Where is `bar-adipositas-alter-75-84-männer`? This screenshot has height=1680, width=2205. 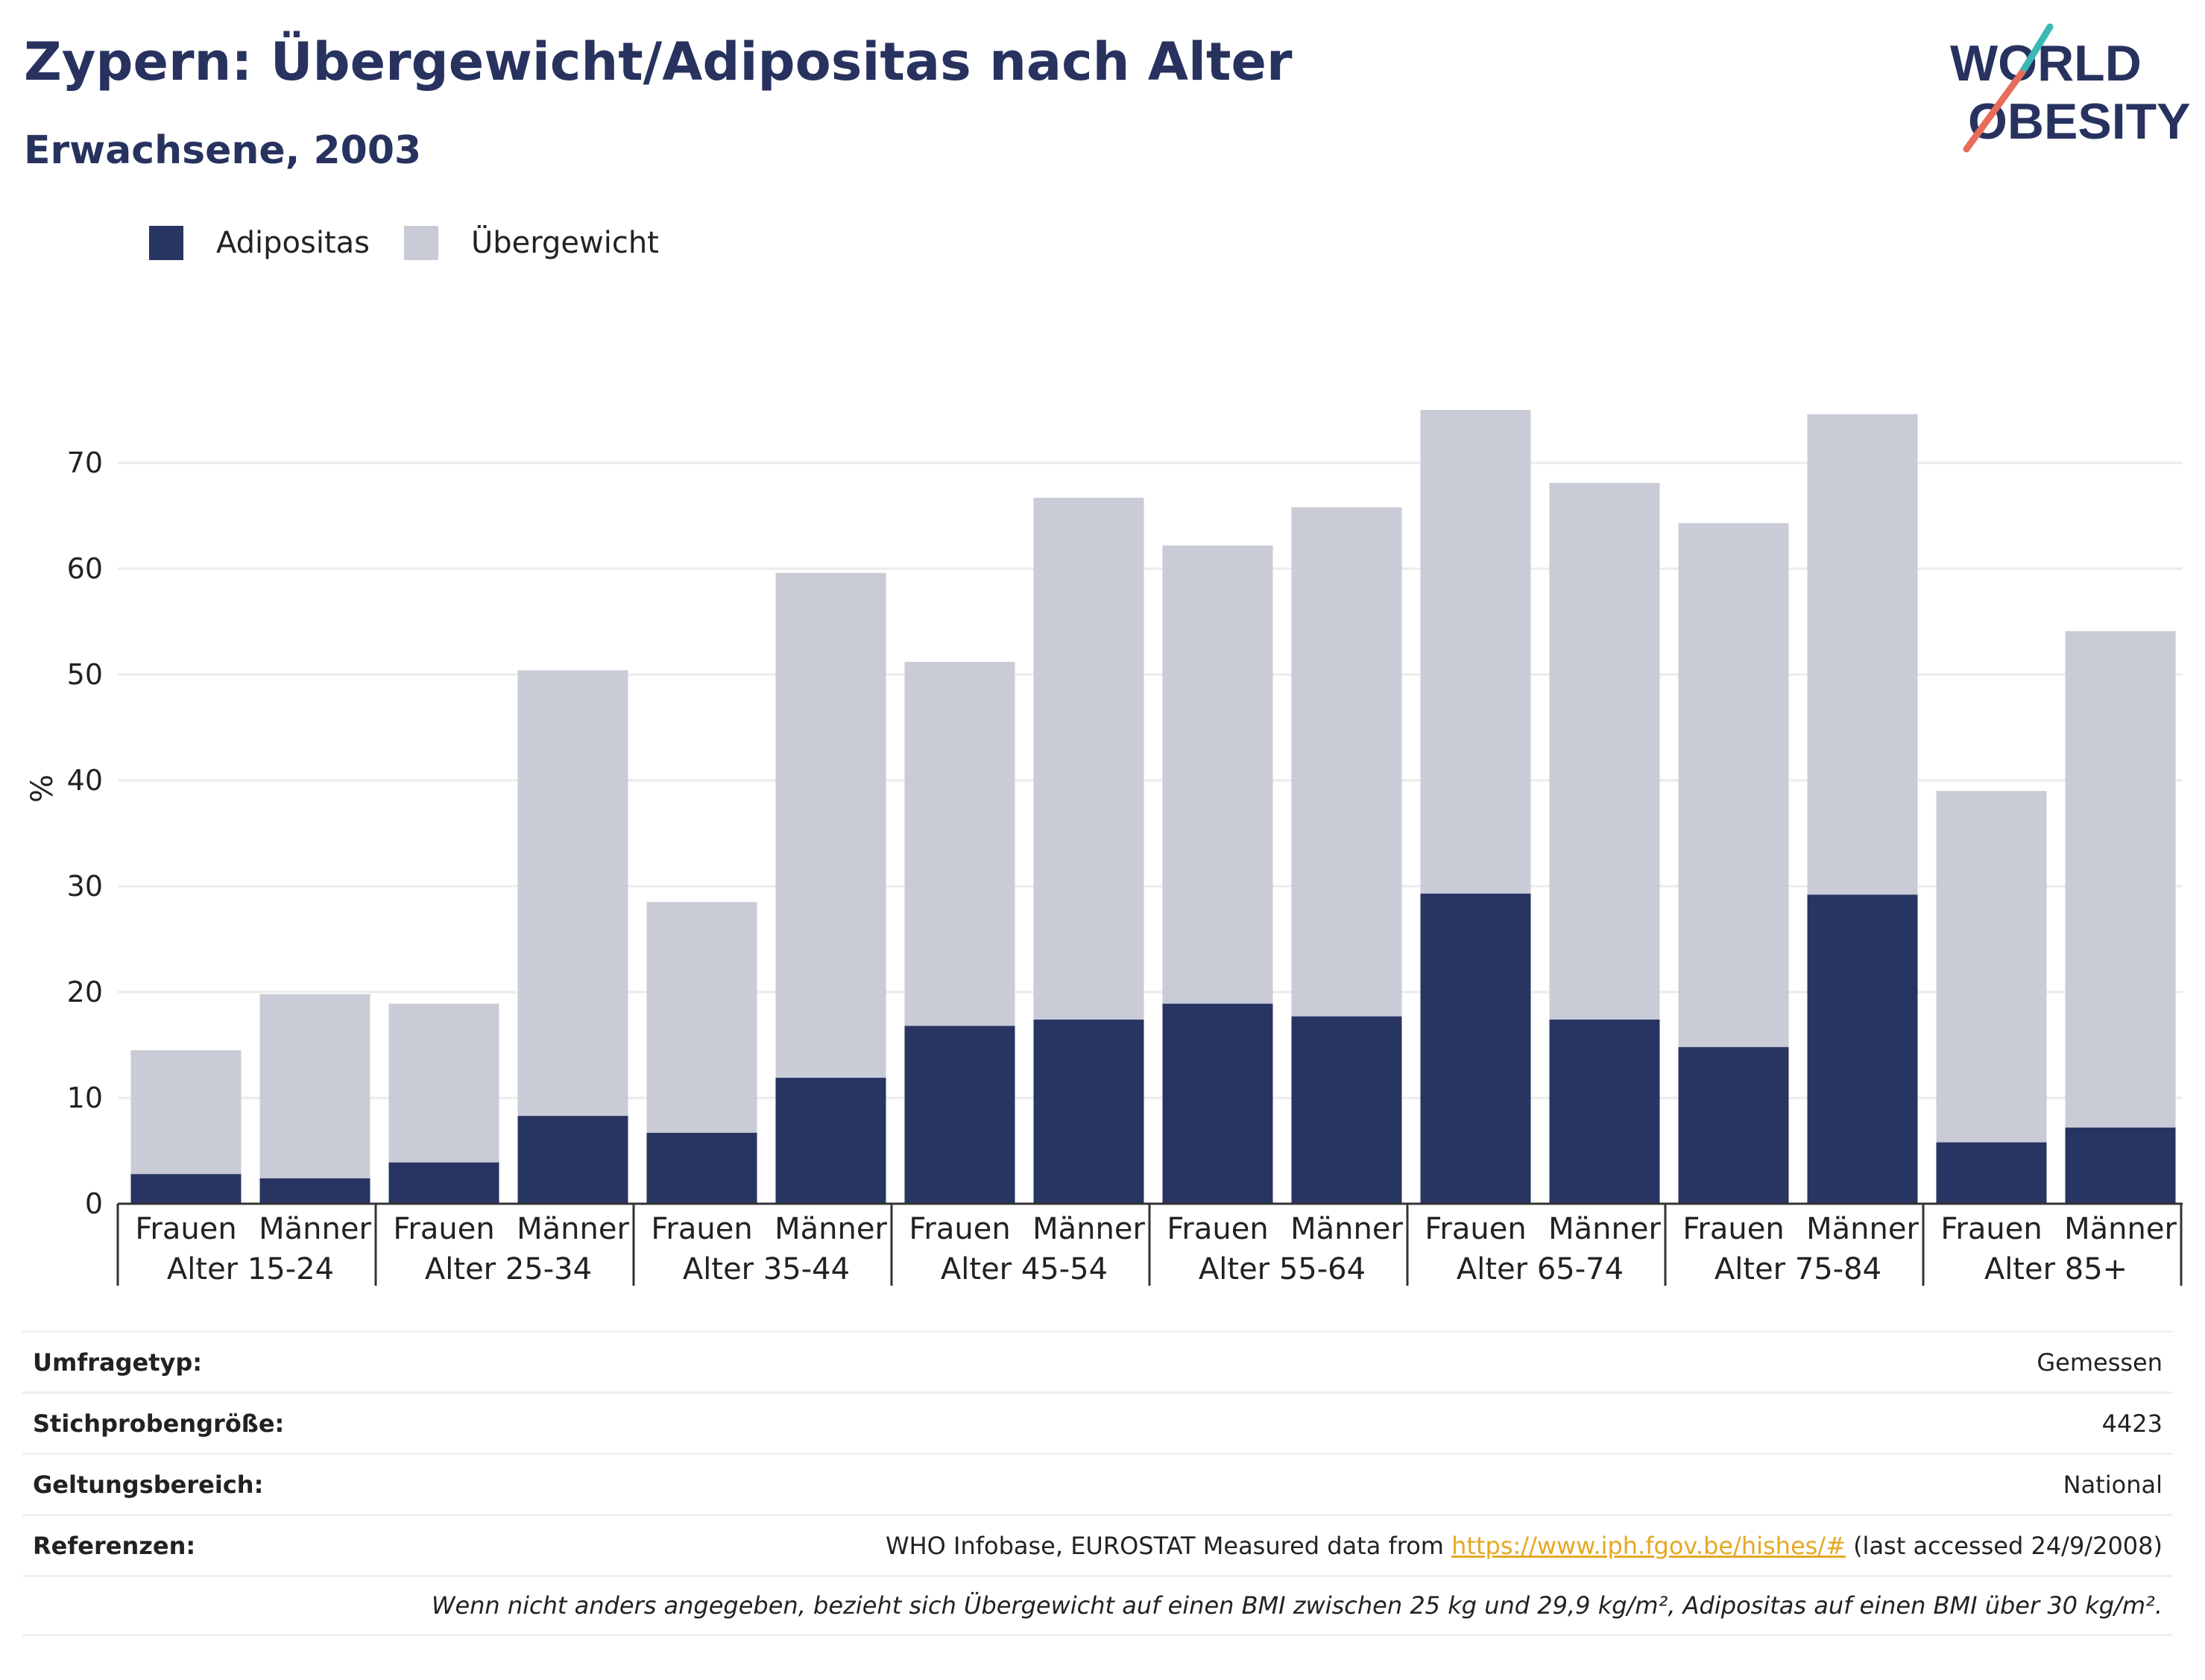
bar-adipositas-alter-75-84-männer is located at coordinates (1862, 1049).